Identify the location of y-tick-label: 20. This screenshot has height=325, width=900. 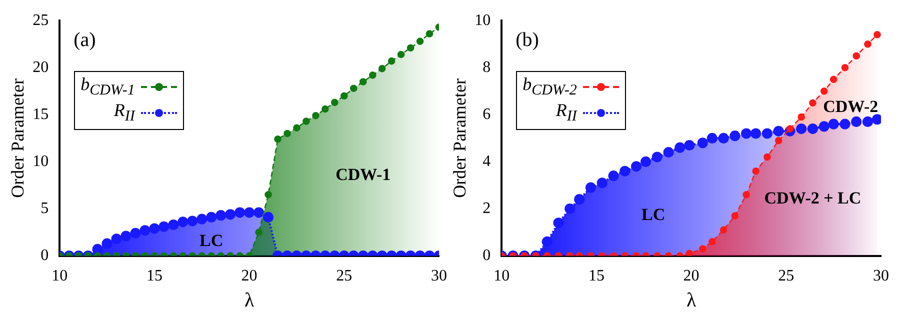
(40, 67).